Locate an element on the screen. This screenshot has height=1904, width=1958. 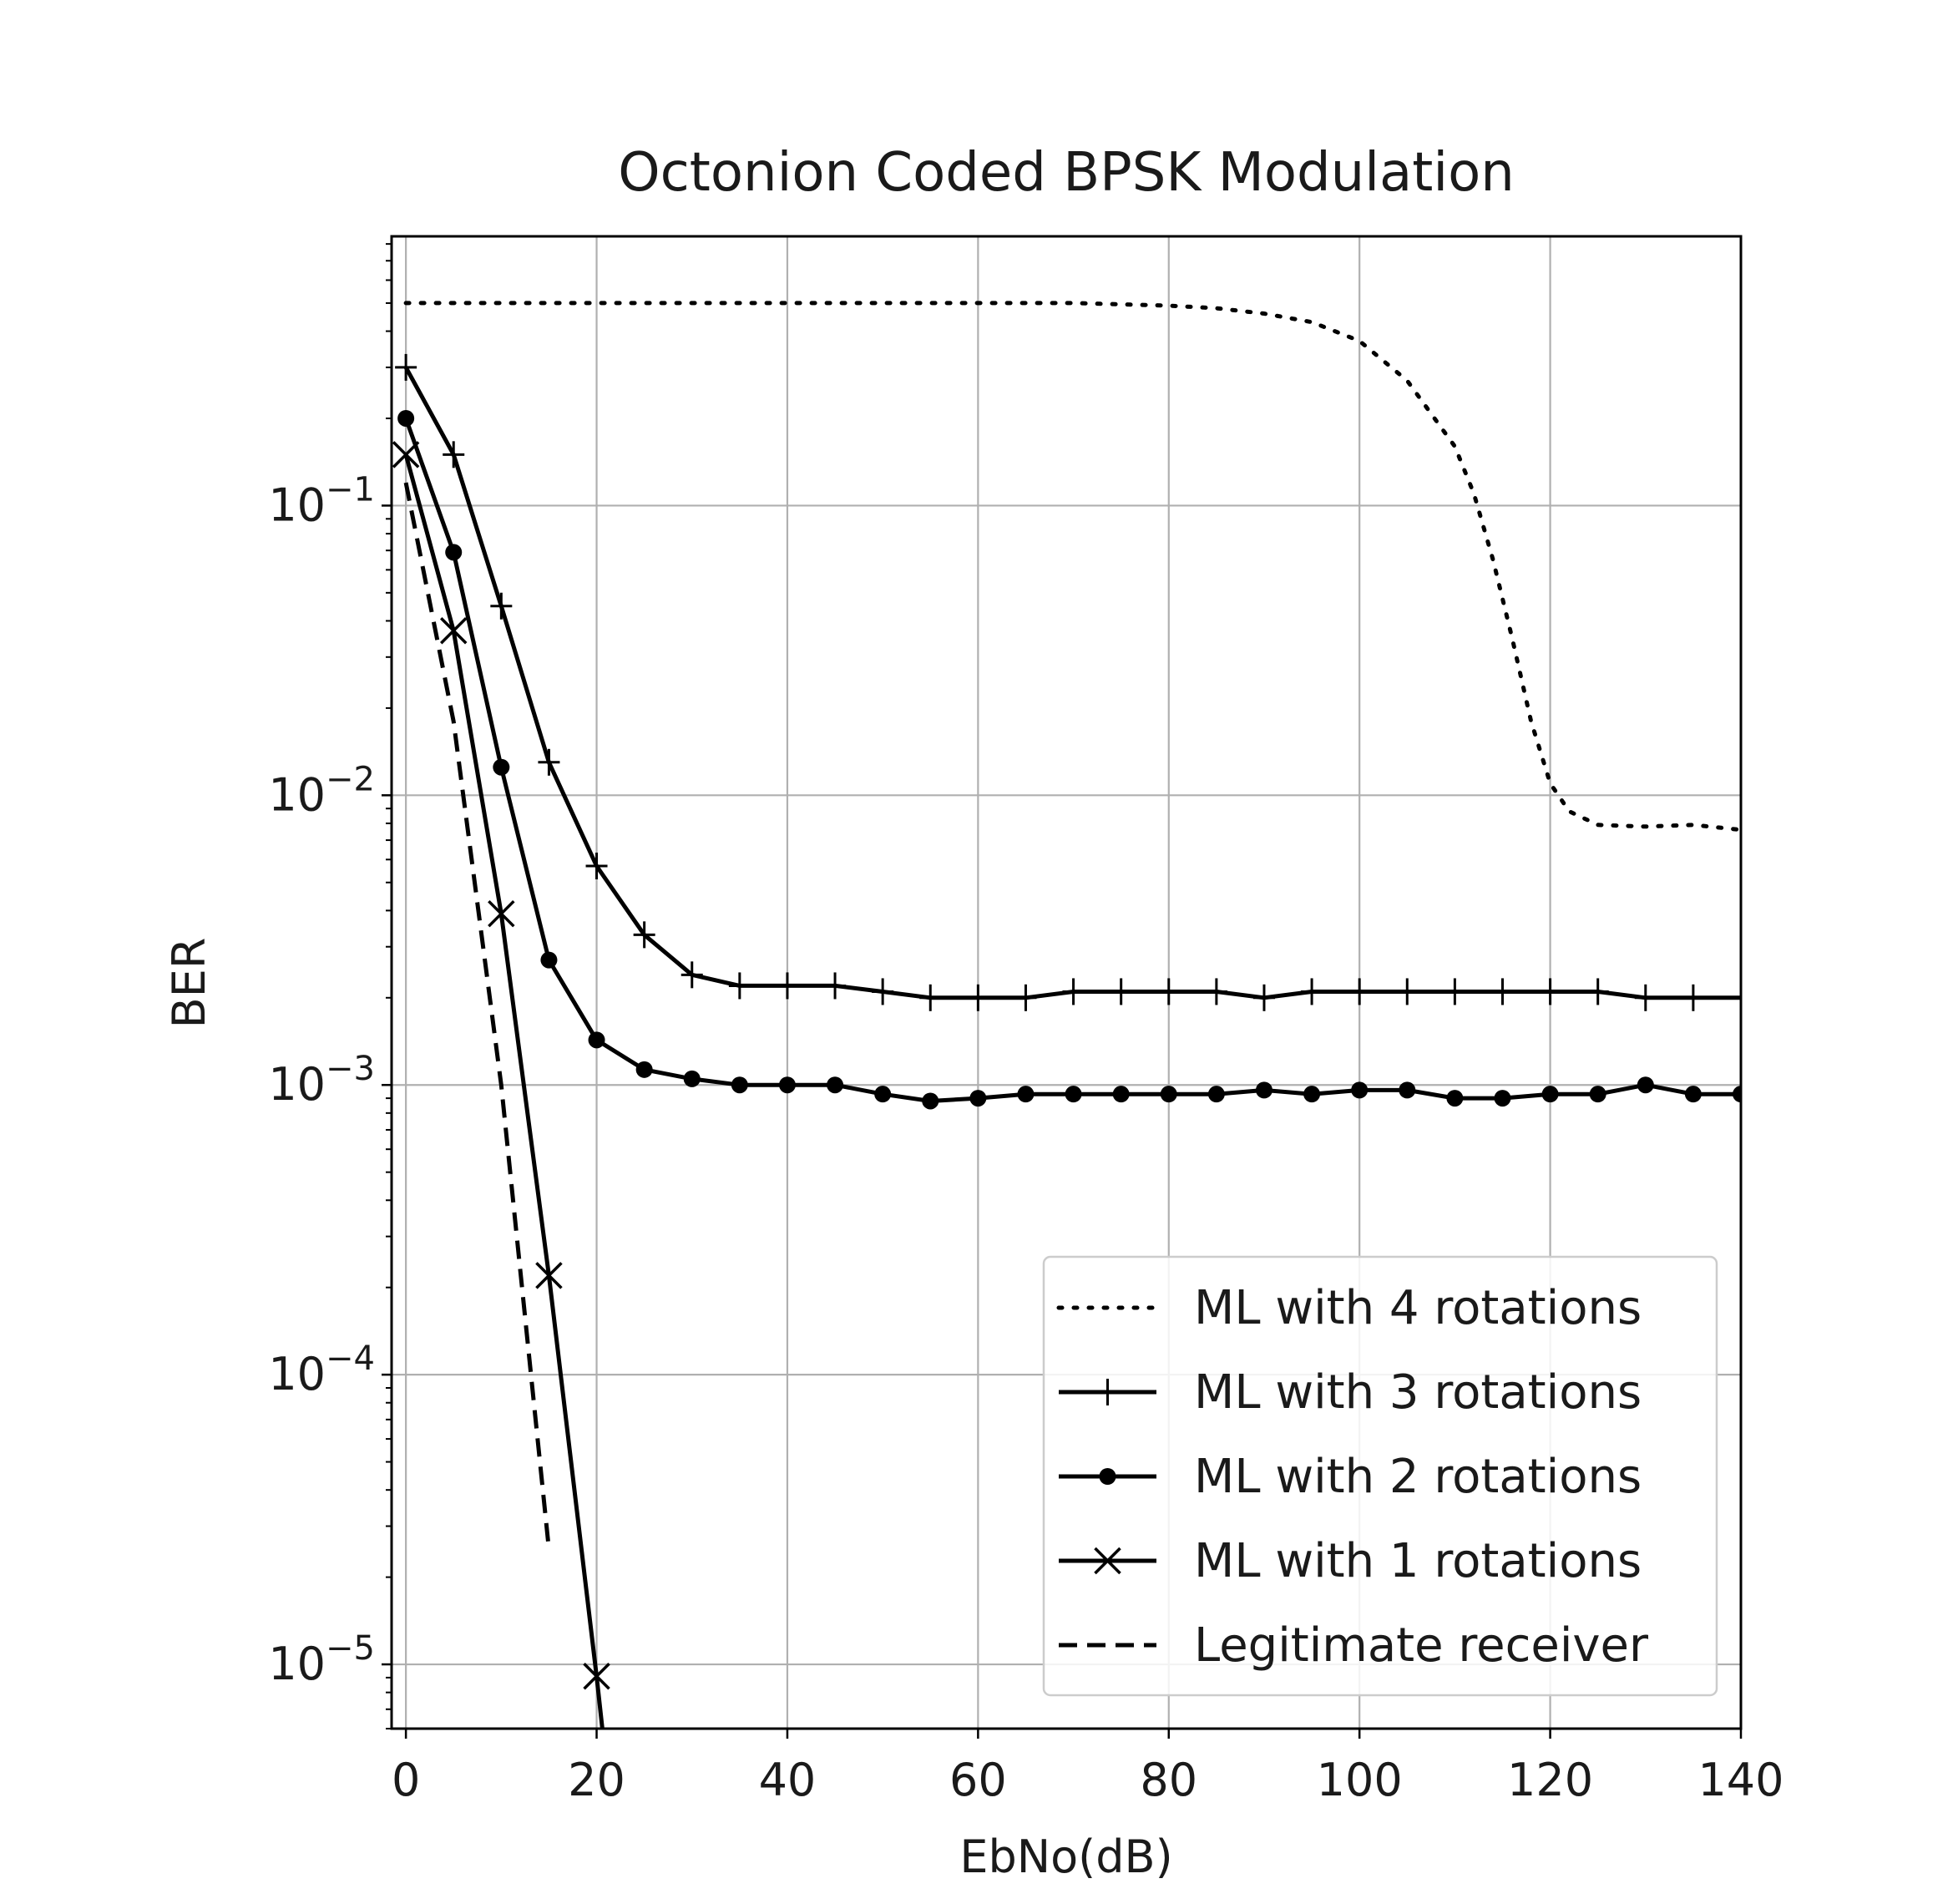
legend-entry: Legitimate receiver is located at coordinates (1354, 1645).